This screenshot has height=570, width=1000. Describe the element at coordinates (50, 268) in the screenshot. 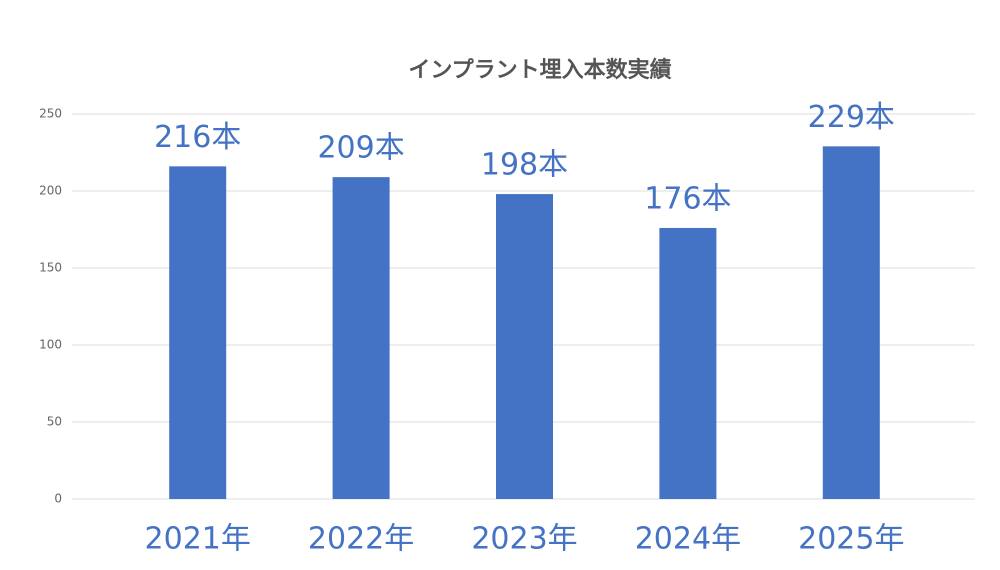

I see `y-tick-label: 150` at that location.